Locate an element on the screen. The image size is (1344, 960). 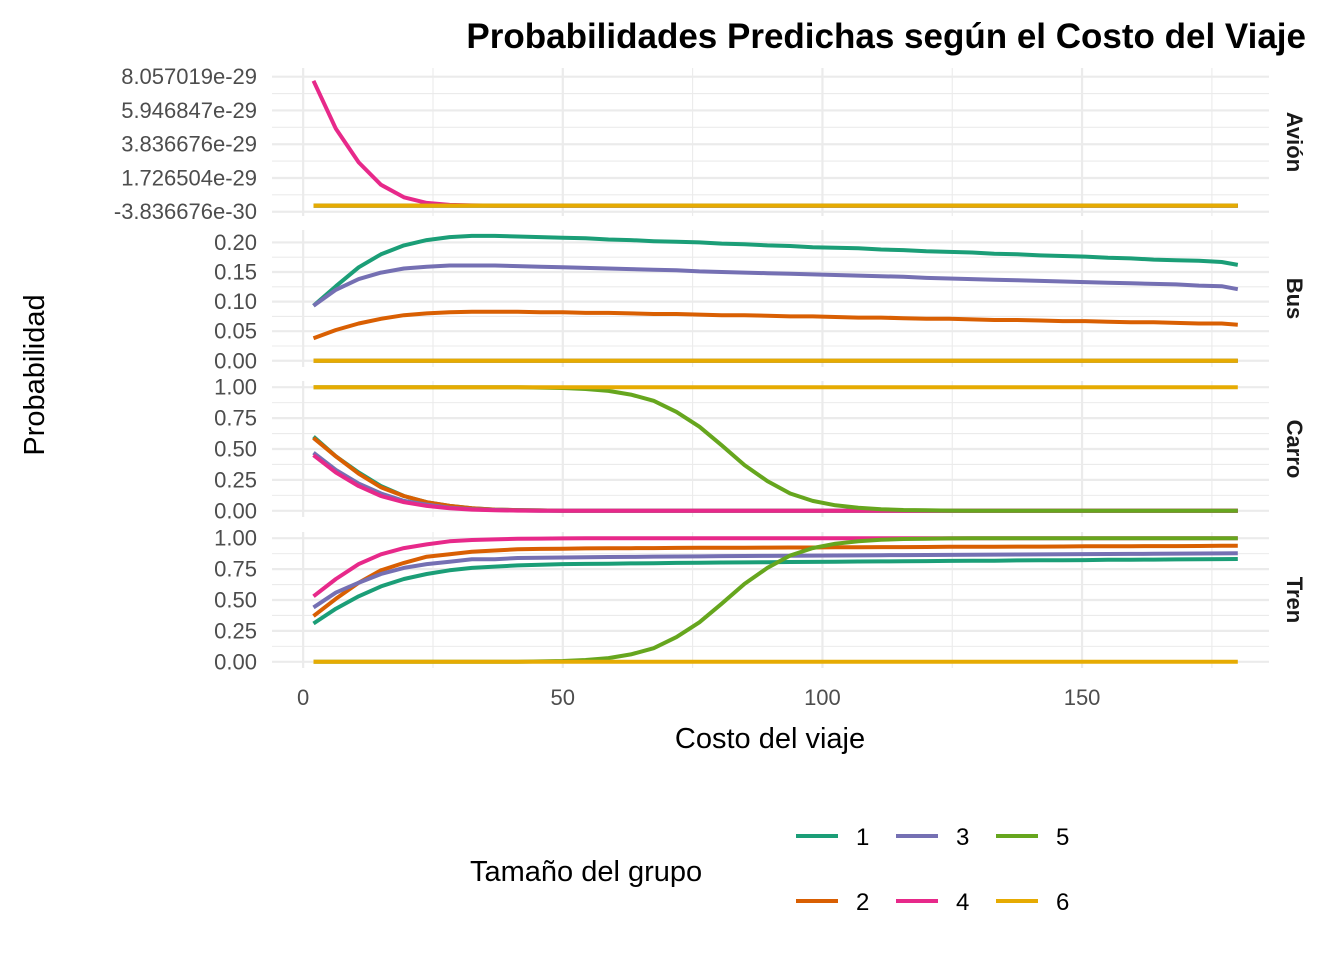
legend-label: 4 is located at coordinates (962, 902).